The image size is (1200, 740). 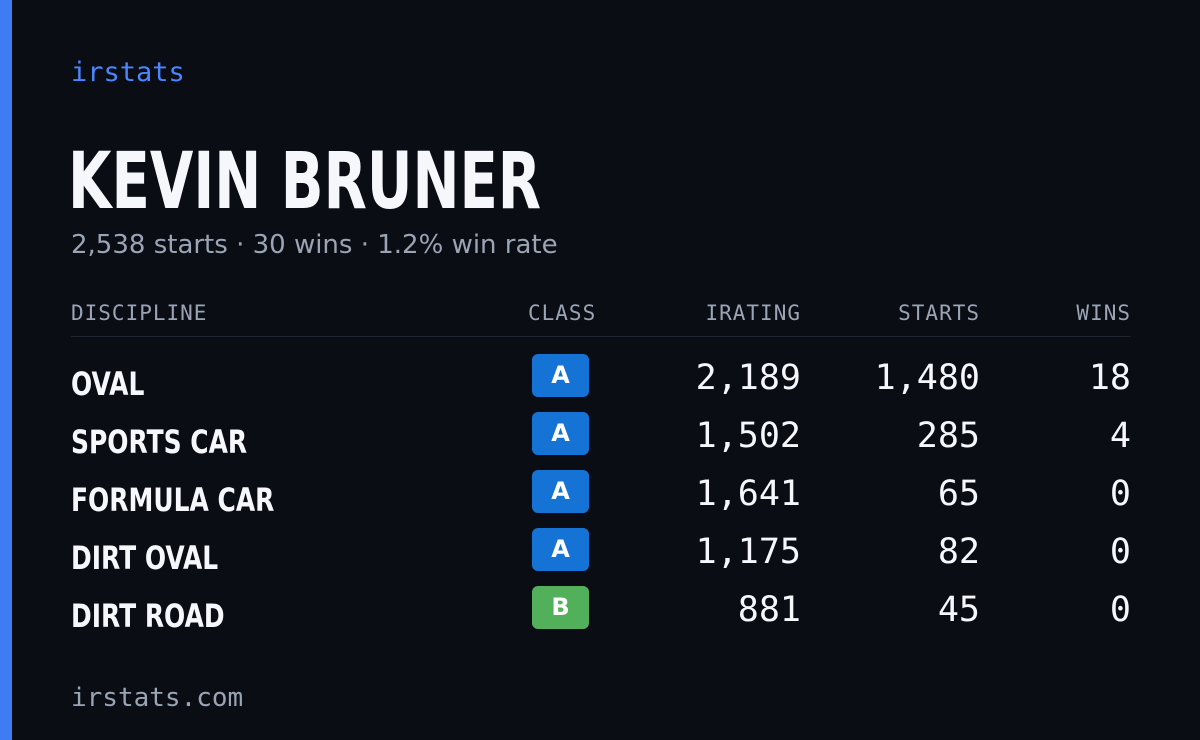 What do you see at coordinates (139, 313) in the screenshot?
I see `column-header-discipline: DISCIPLINE` at bounding box center [139, 313].